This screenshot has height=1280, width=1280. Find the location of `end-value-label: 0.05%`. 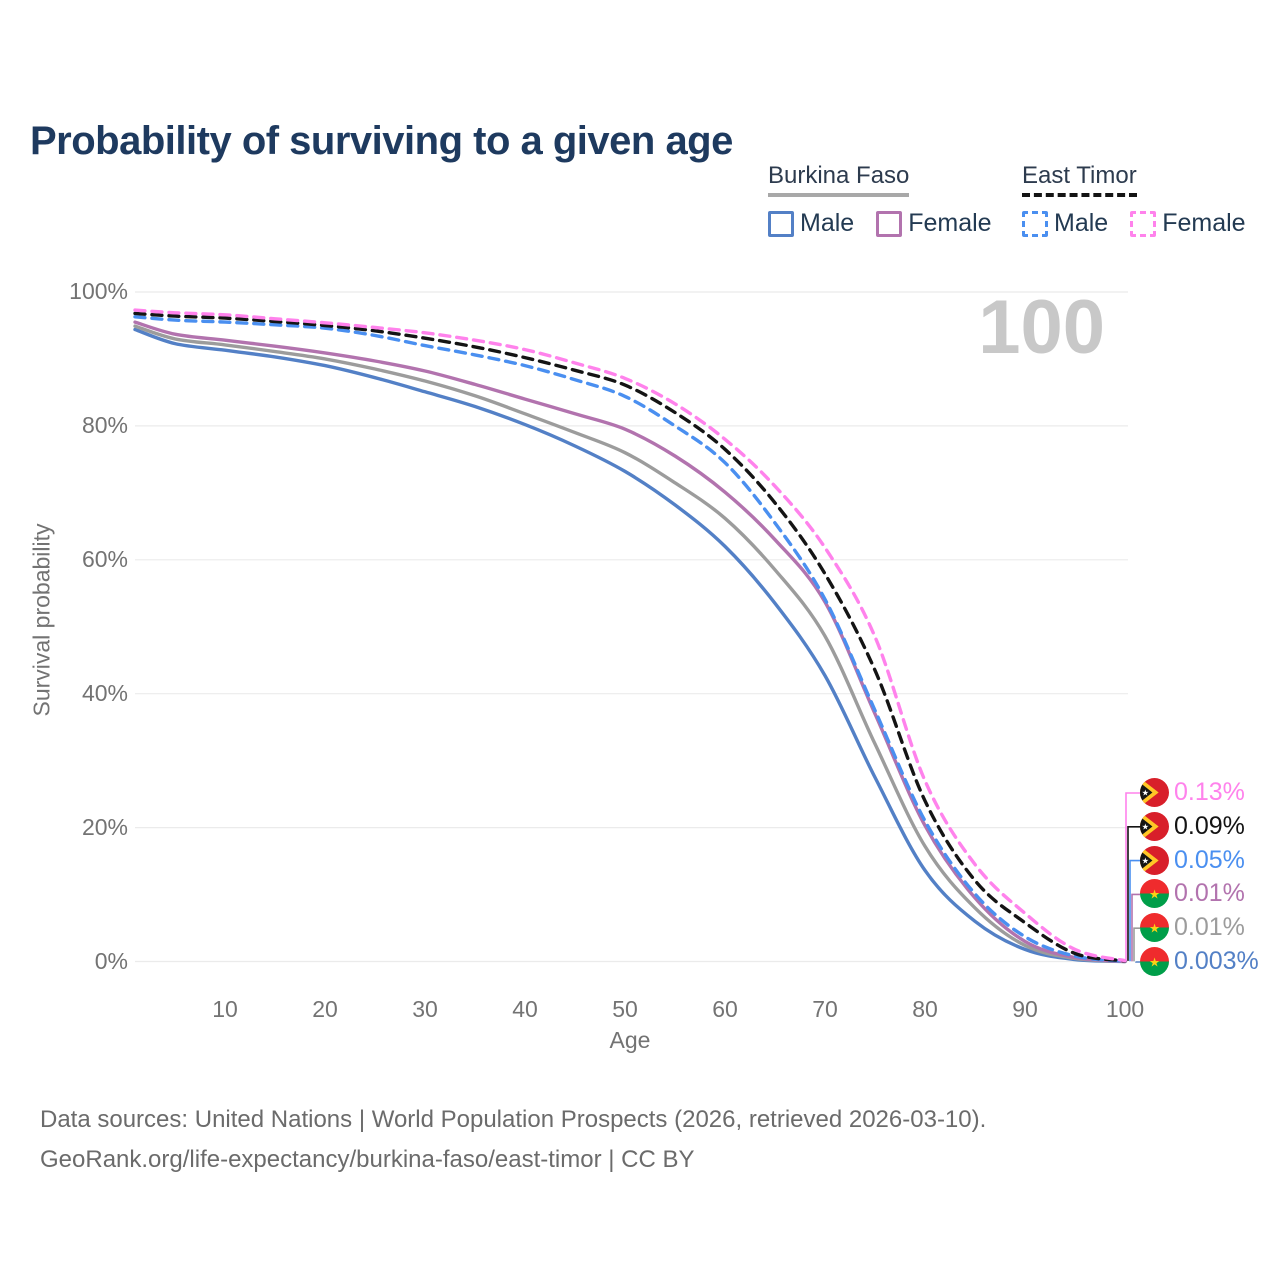

end-value-label: 0.05% is located at coordinates (1209, 859).